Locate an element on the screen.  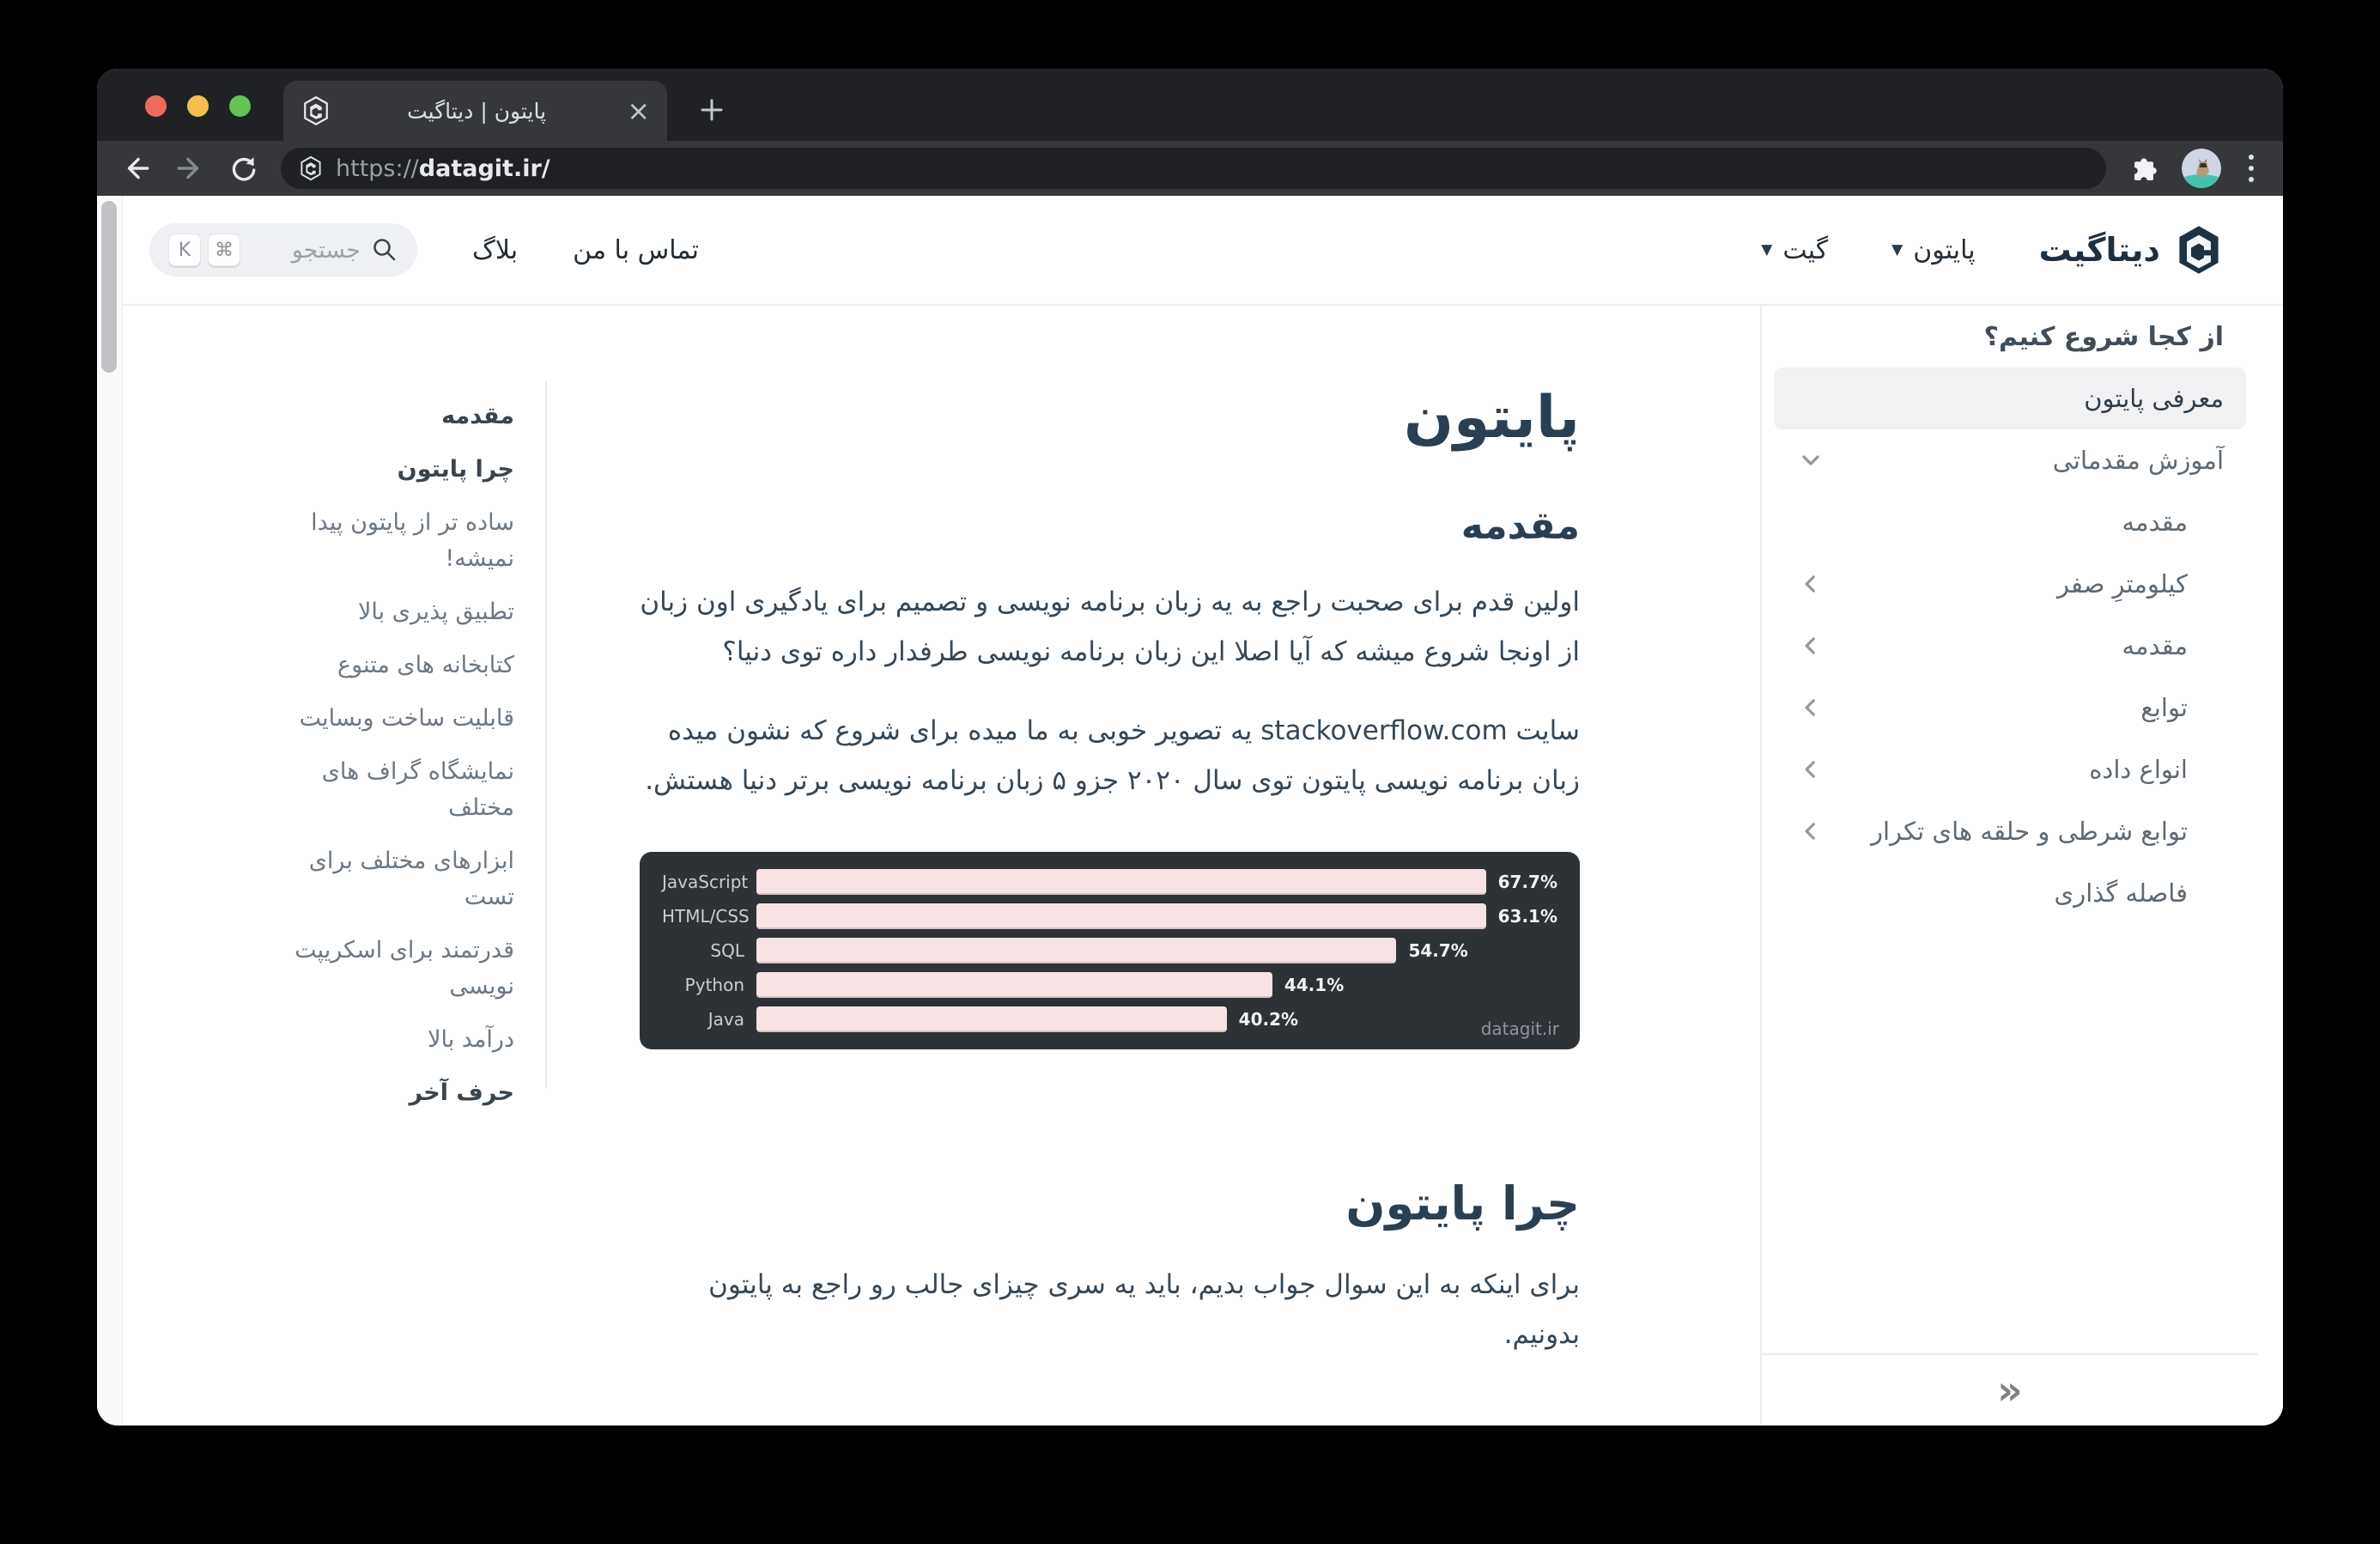
nav-blog-link: بلاگ is located at coordinates (495, 249).